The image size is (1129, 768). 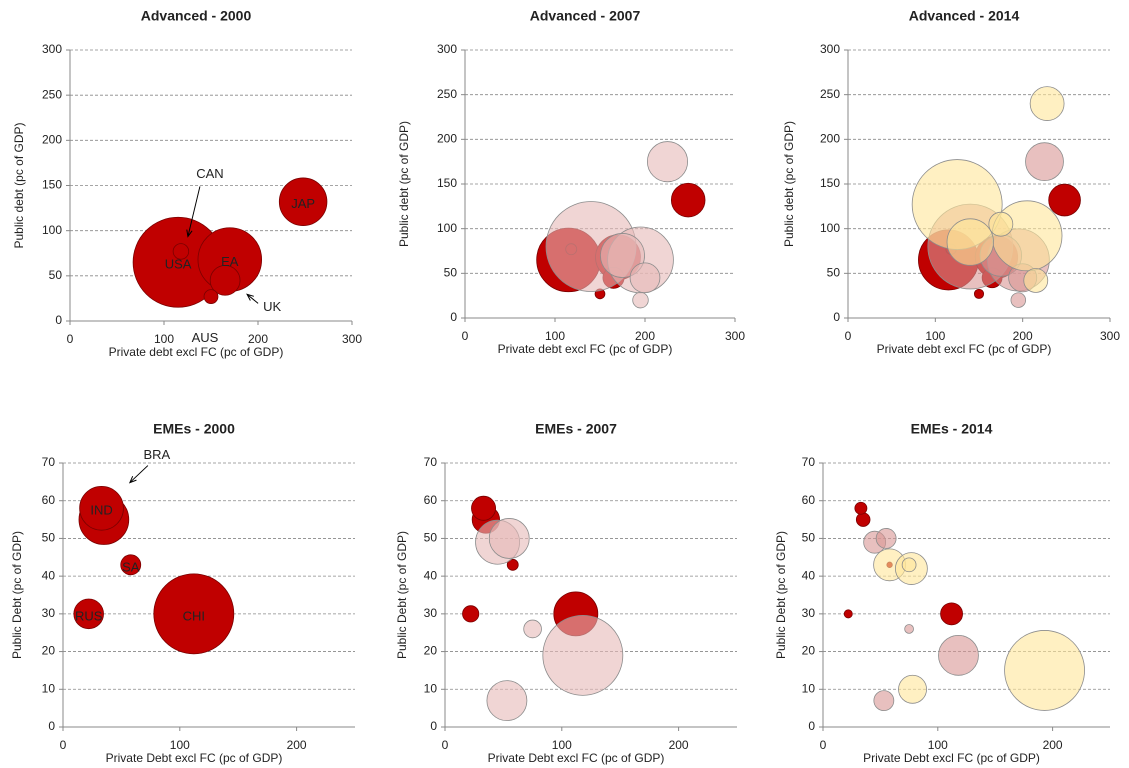 I want to click on point-label: CAN, so click(x=209, y=173).